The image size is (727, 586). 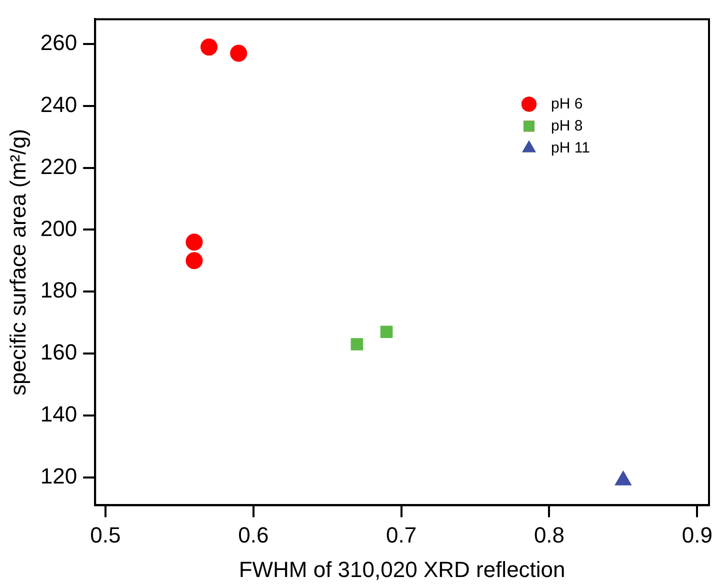 What do you see at coordinates (567, 103) in the screenshot?
I see `legend-label: pH 6` at bounding box center [567, 103].